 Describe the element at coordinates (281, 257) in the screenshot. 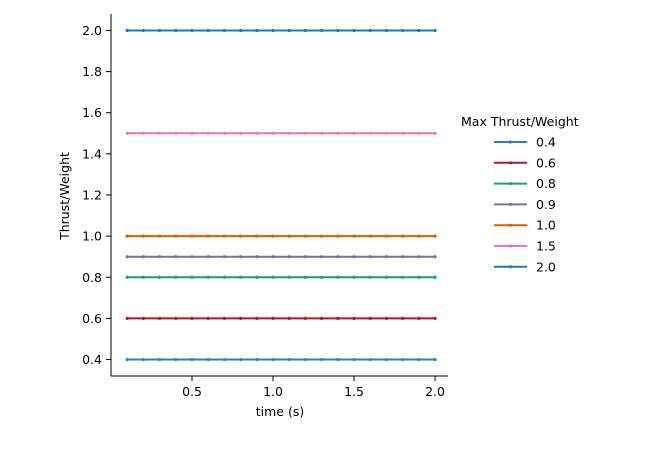

I see `series-0.9` at that location.